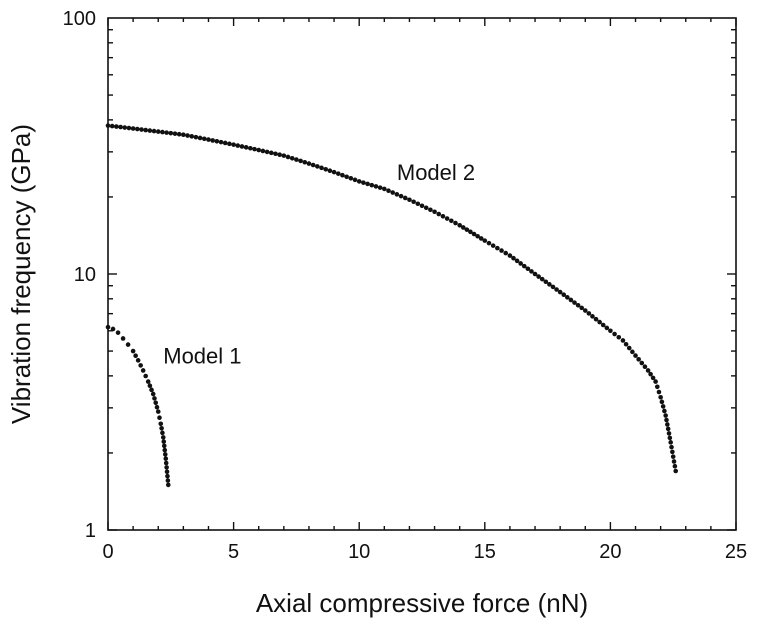 Image resolution: width=773 pixels, height=626 pixels. What do you see at coordinates (736, 552) in the screenshot?
I see `x-tick-label: 25` at bounding box center [736, 552].